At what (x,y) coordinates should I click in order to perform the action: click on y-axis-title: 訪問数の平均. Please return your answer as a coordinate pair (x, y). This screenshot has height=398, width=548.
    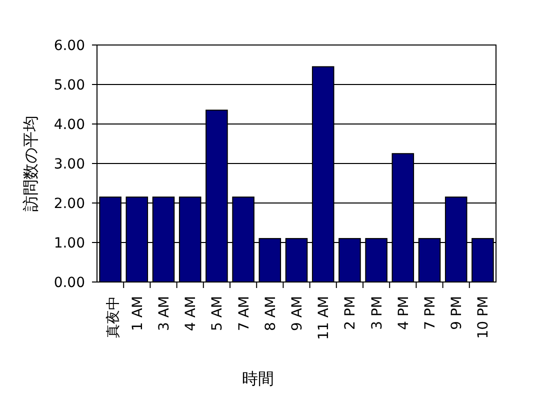
    Looking at the image, I should click on (30, 164).